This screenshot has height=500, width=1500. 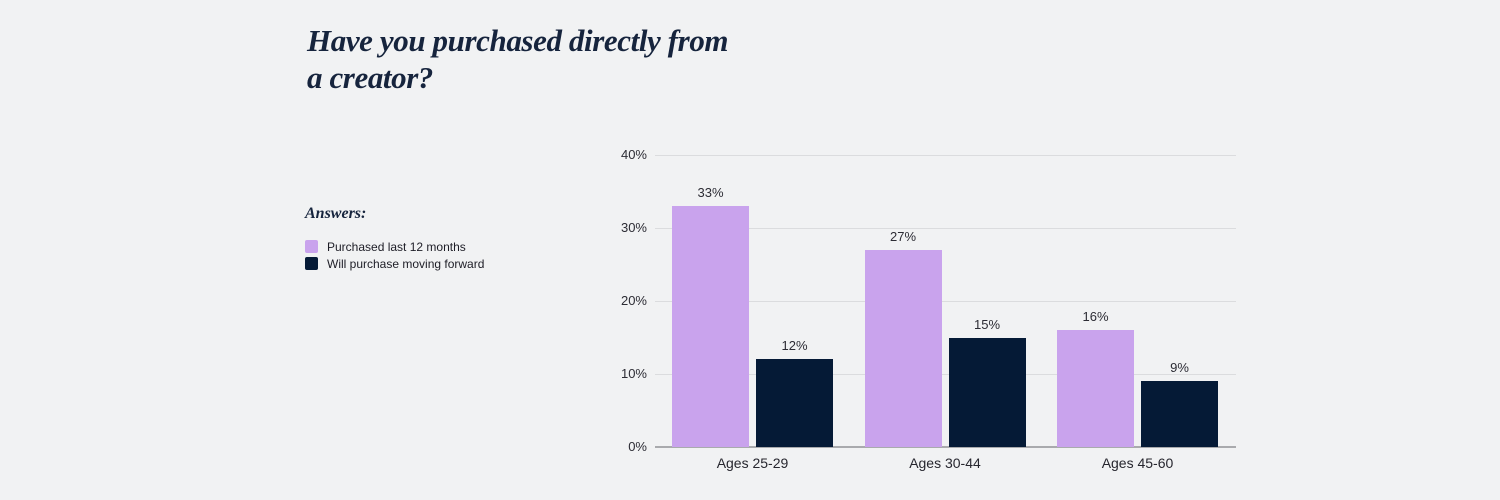 What do you see at coordinates (633, 373) in the screenshot?
I see `y-tick-label: 10%` at bounding box center [633, 373].